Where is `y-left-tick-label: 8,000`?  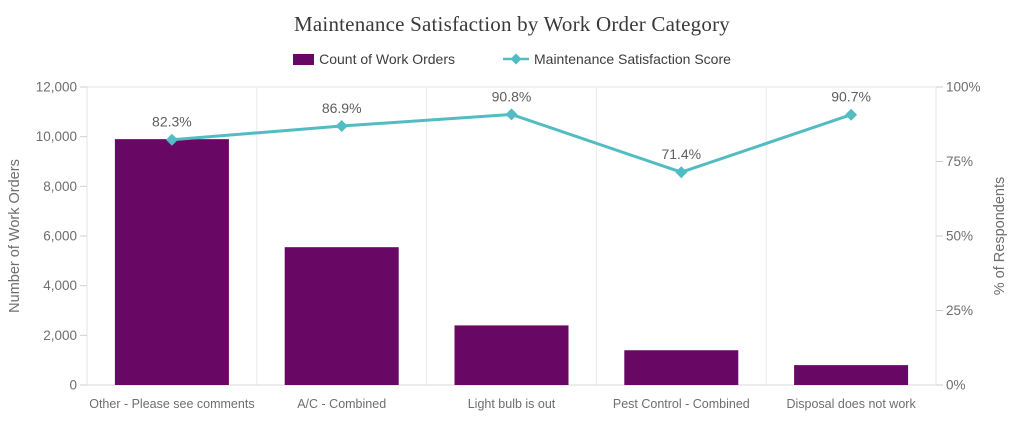
y-left-tick-label: 8,000 is located at coordinates (60, 186).